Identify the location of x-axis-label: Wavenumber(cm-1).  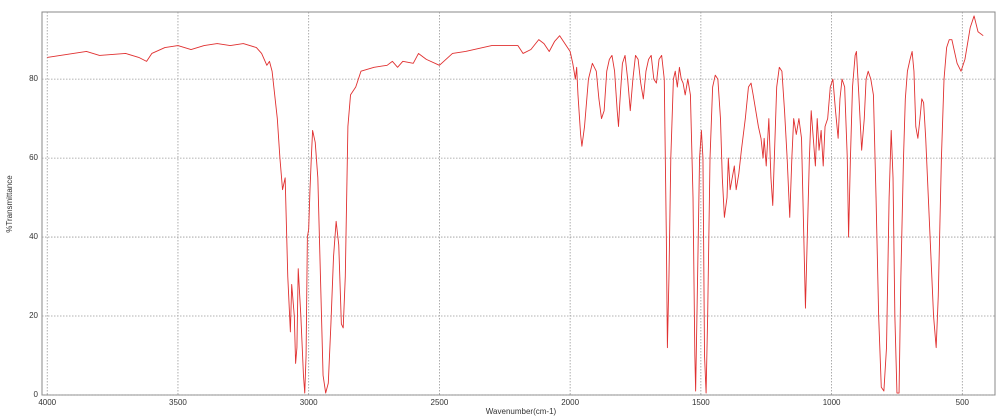
(521, 411).